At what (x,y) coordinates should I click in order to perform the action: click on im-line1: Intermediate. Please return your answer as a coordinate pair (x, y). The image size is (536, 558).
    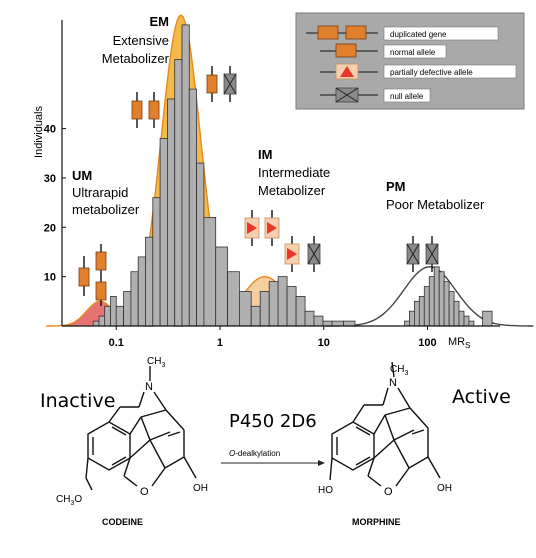
    Looking at the image, I should click on (294, 172).